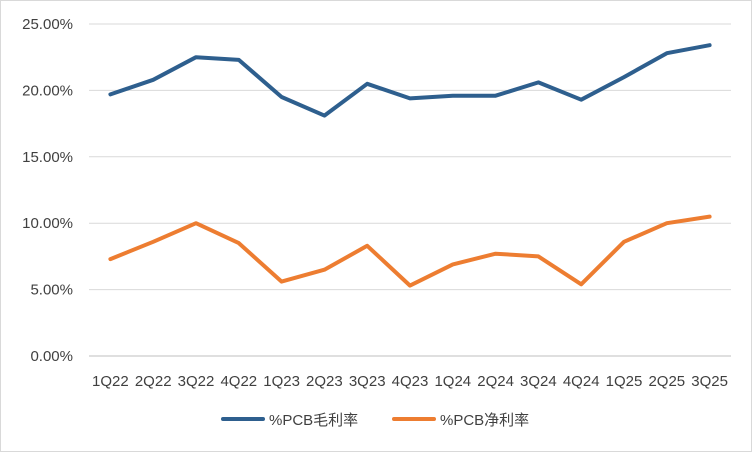  I want to click on legend-item-1: %PCB毛利率, so click(289, 420).